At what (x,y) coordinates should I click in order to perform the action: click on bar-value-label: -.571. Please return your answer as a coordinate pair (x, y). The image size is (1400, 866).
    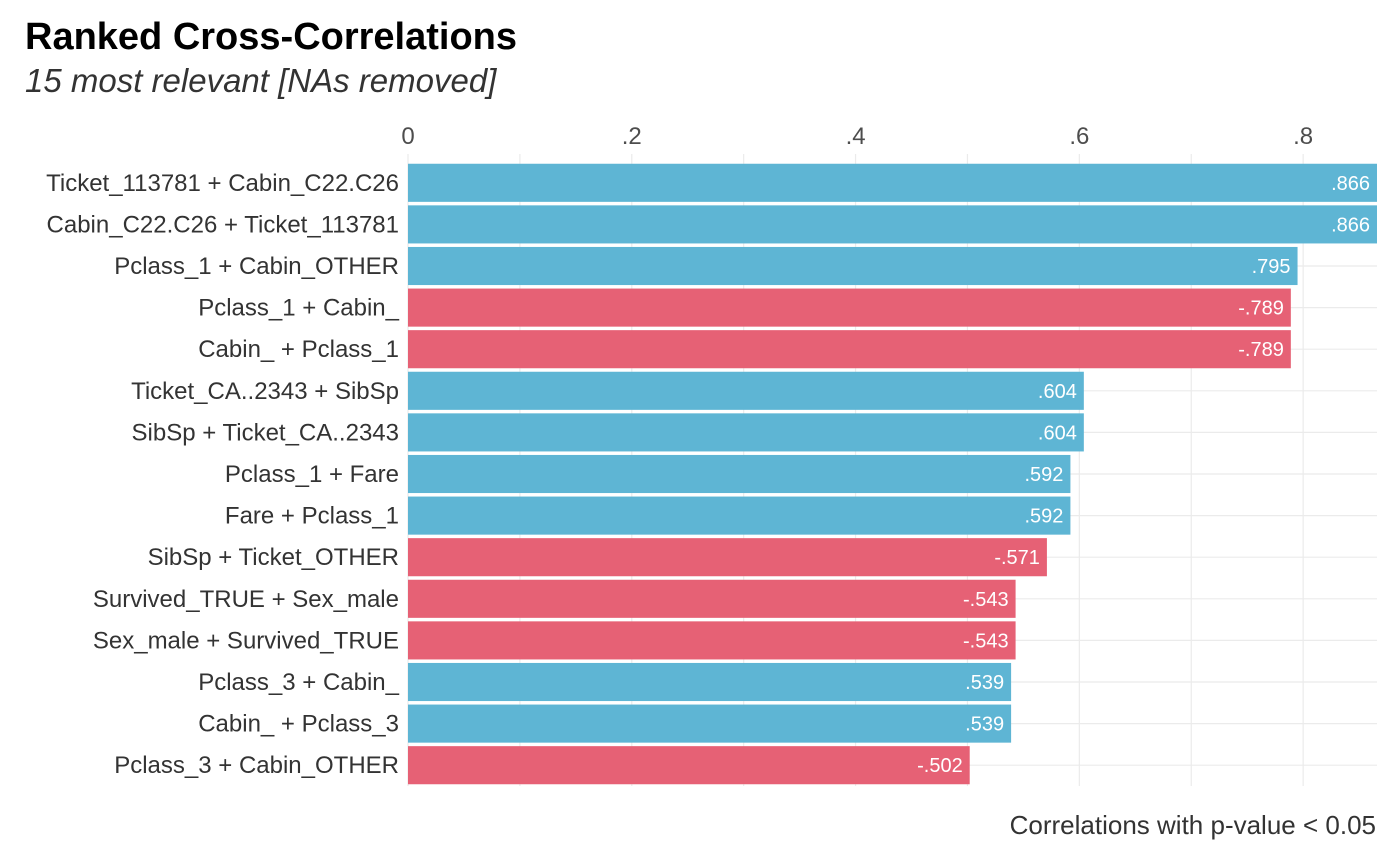
    Looking at the image, I should click on (1017, 558).